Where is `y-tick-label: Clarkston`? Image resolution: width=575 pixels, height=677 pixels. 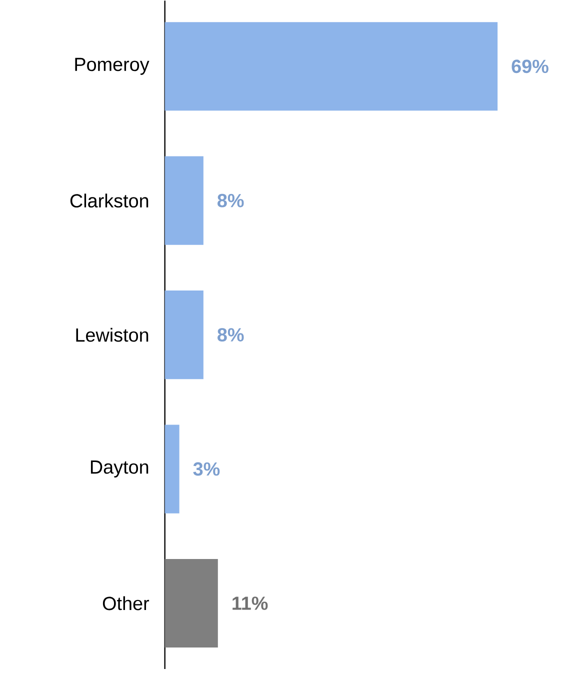 y-tick-label: Clarkston is located at coordinates (109, 201).